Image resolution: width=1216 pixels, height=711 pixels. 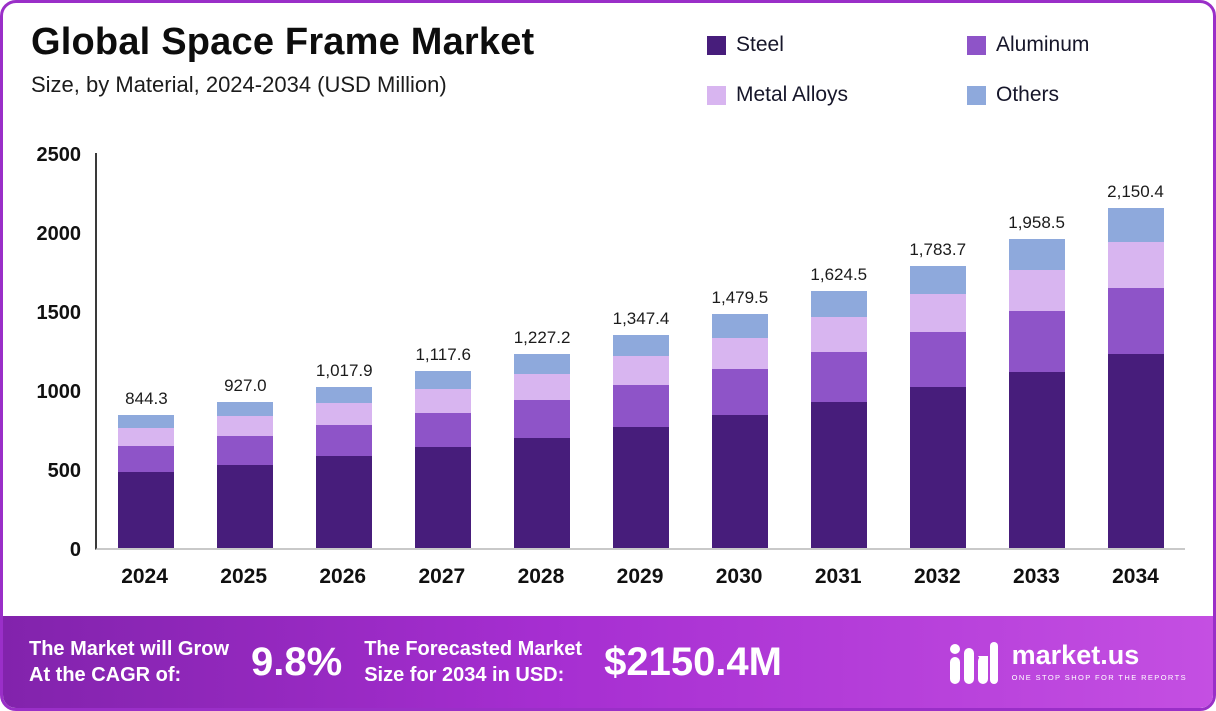 I want to click on cagr-label-line2: At the CAGR of:, so click(x=105, y=675).